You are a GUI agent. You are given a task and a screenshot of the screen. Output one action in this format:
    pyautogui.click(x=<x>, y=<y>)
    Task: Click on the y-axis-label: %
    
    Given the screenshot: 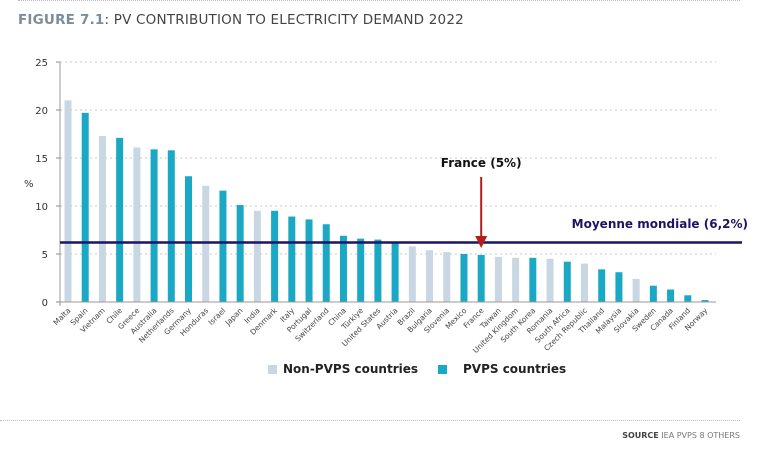 What is the action you would take?
    pyautogui.click(x=29, y=184)
    